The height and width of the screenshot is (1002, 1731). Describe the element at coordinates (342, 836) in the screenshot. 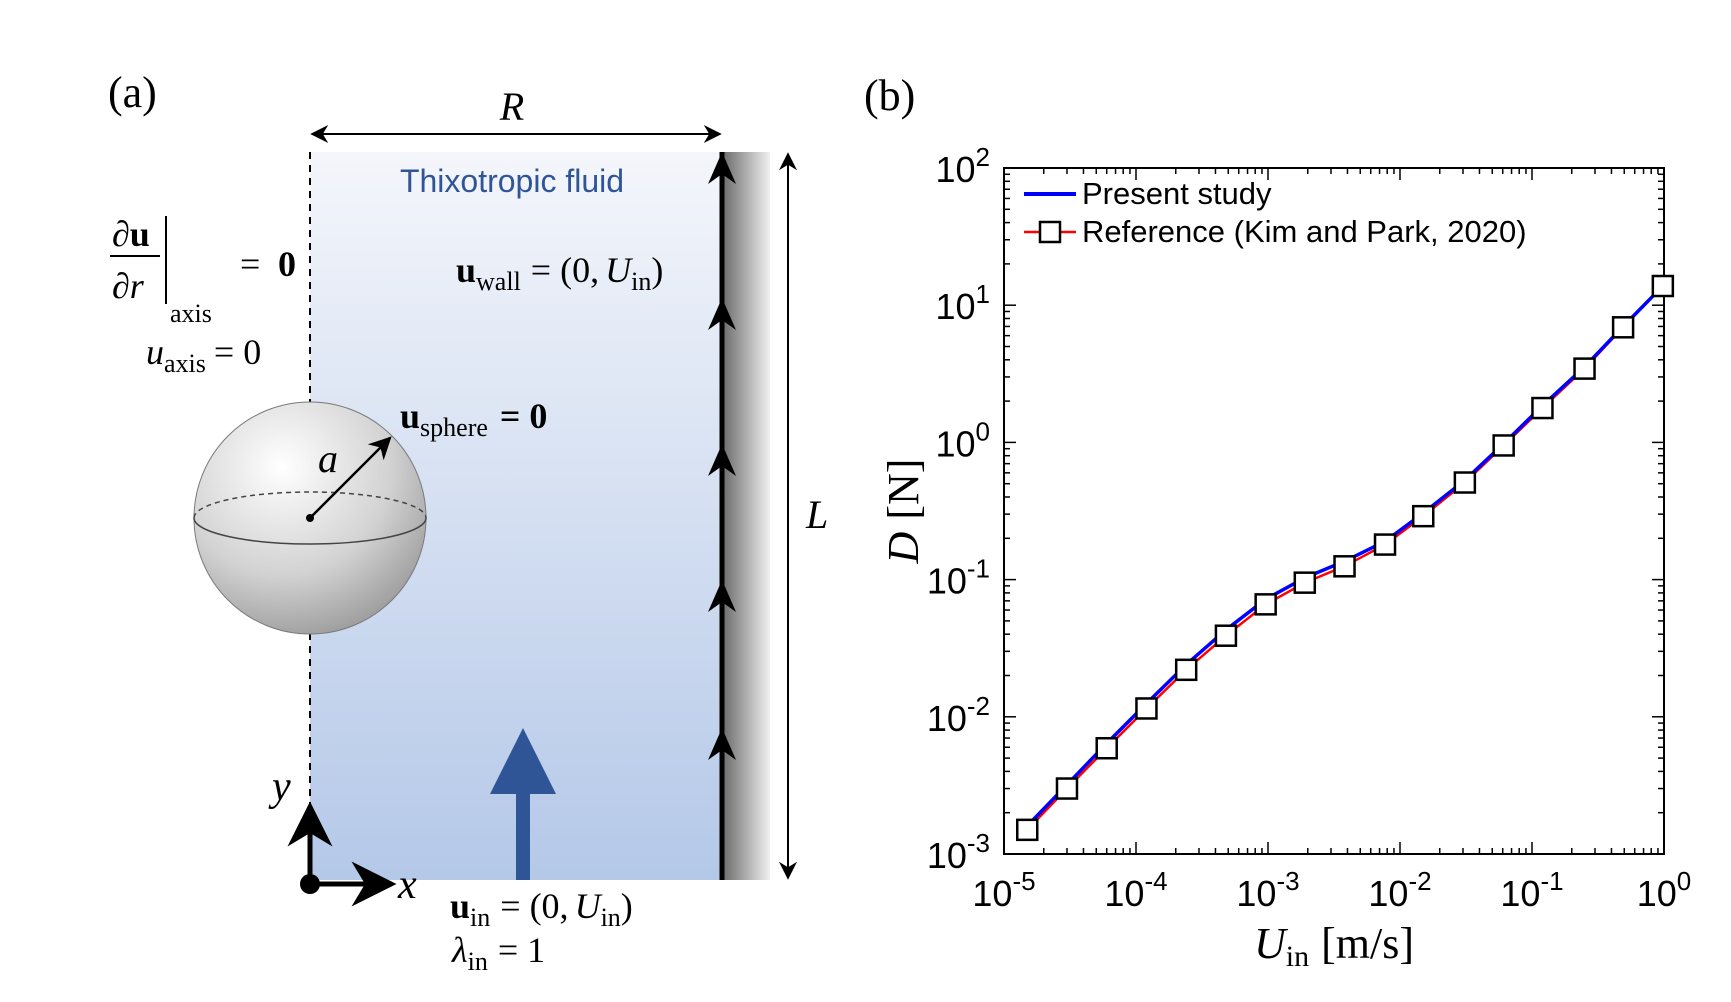

I see `coordinate-axes: y x` at that location.